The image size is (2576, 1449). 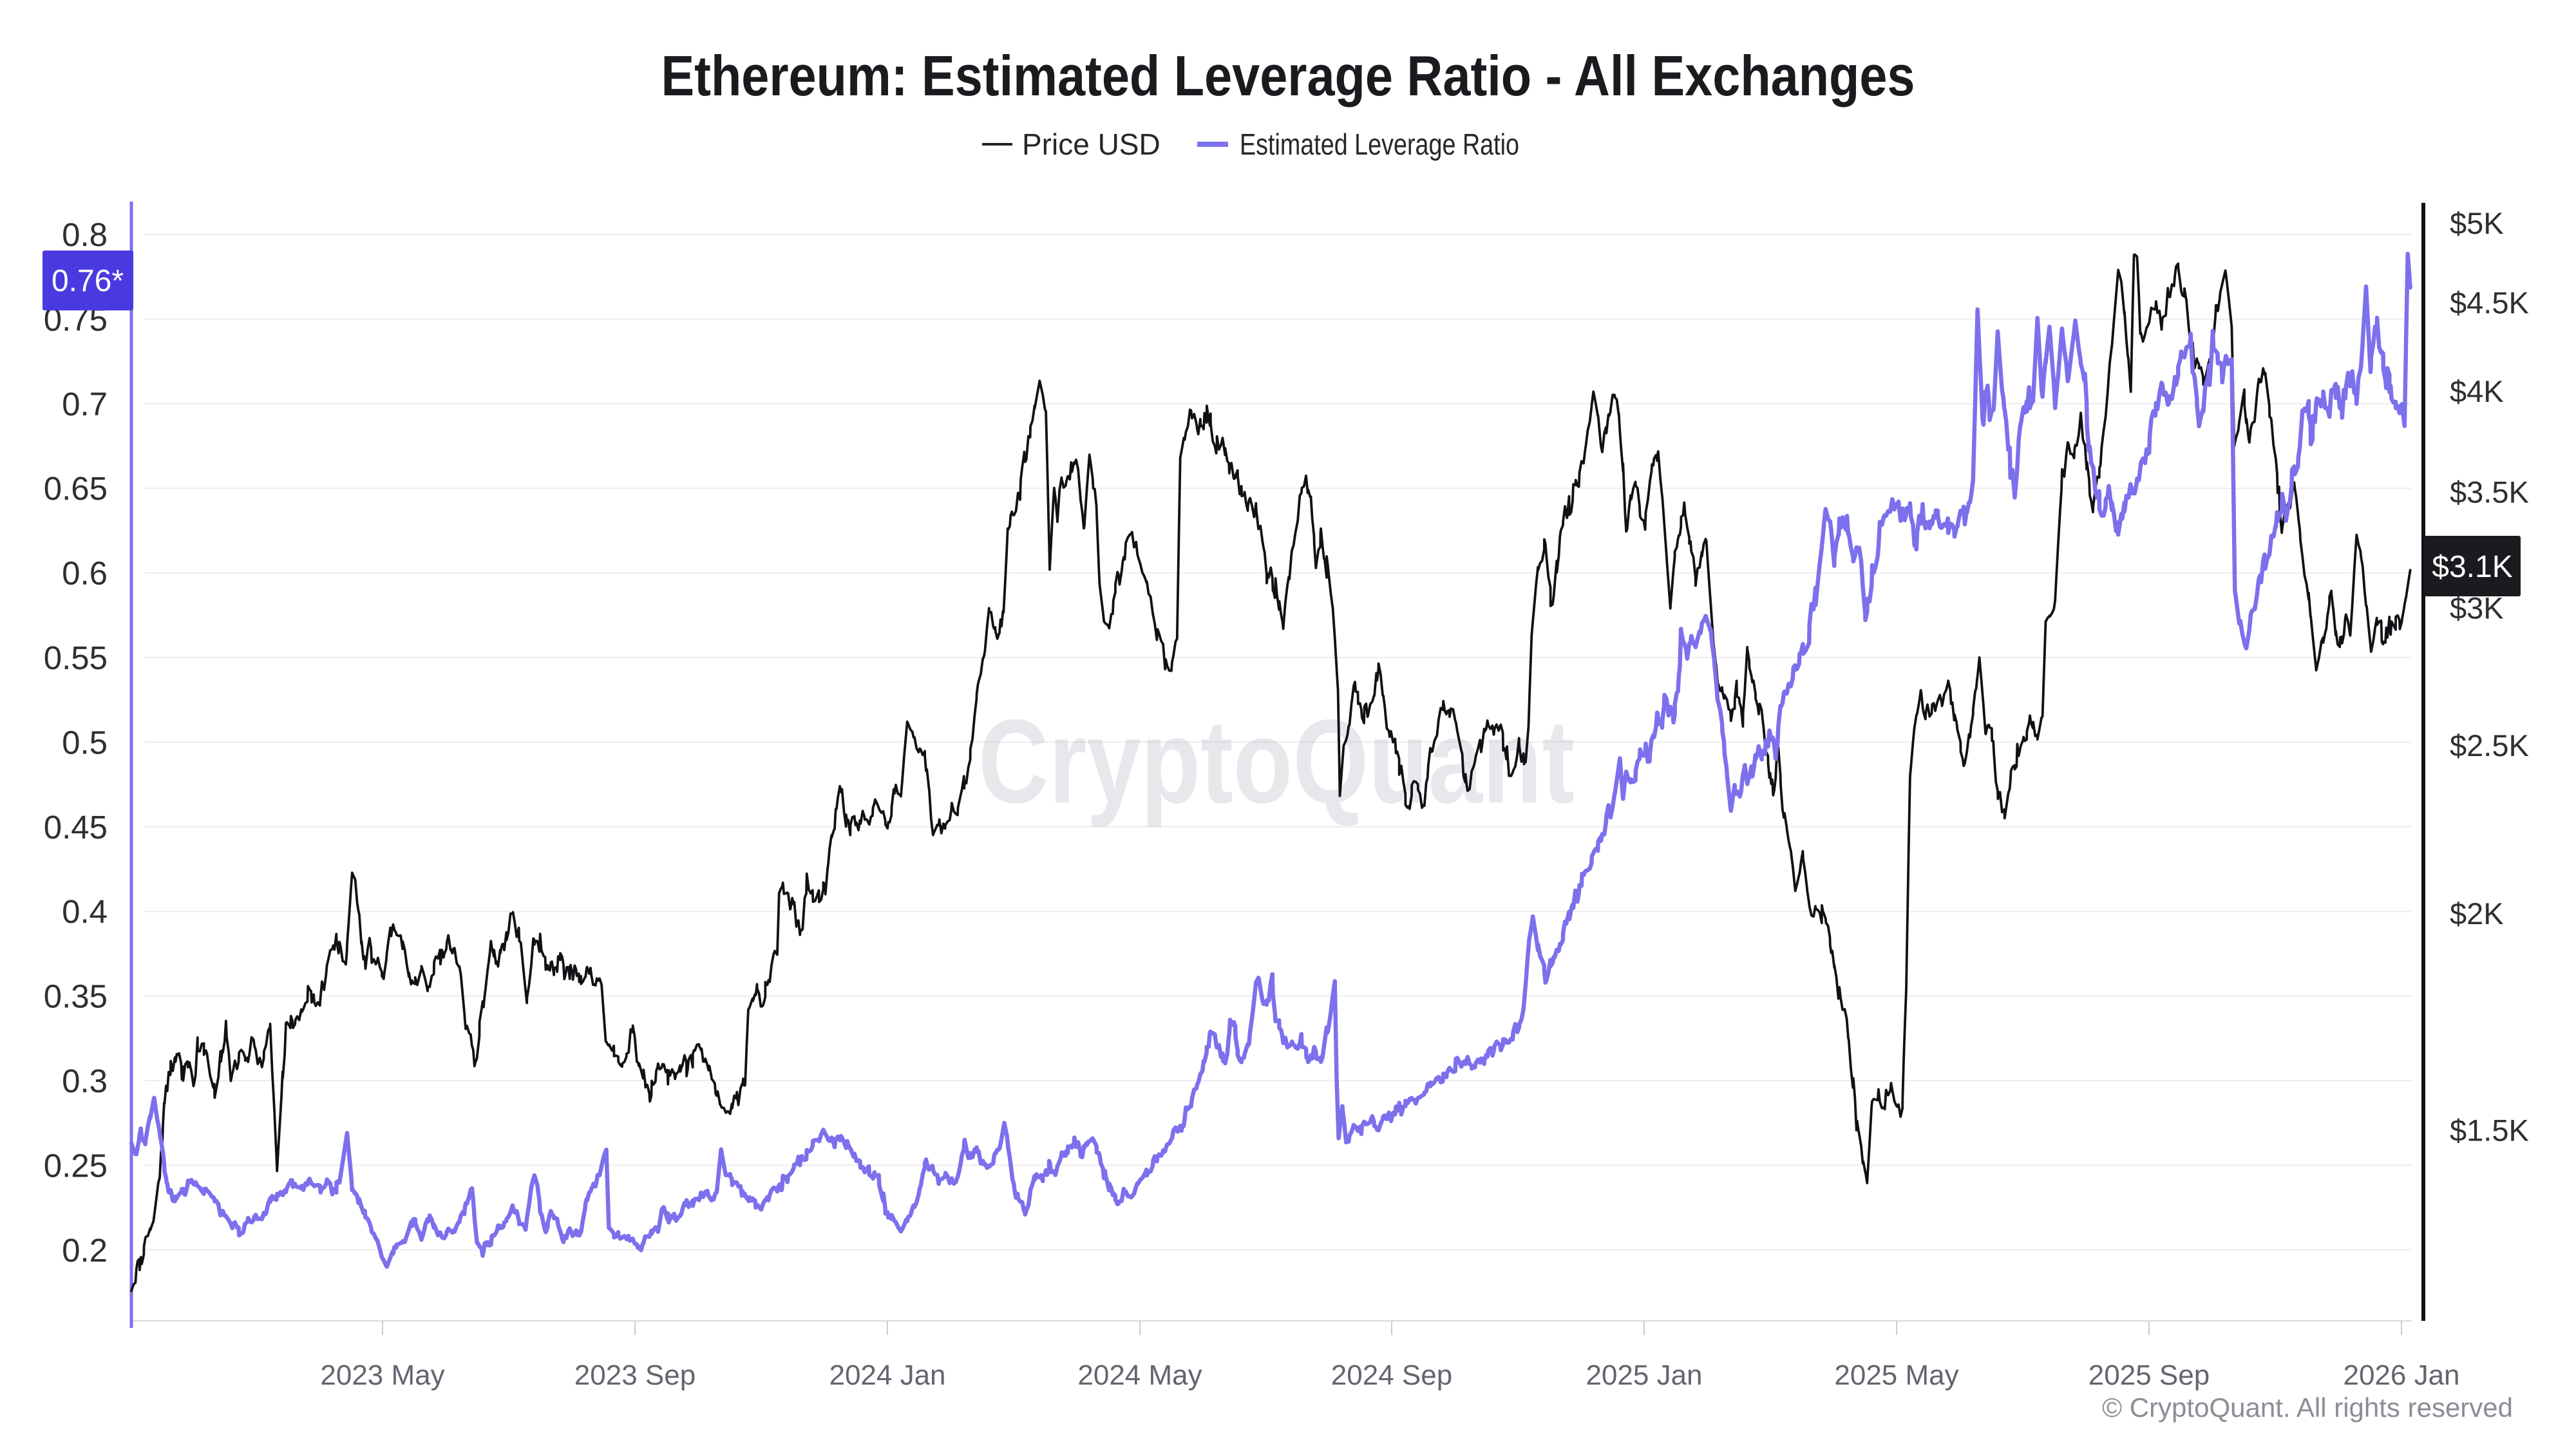 I want to click on svg-text: 2024 Sep, so click(x=1391, y=1375).